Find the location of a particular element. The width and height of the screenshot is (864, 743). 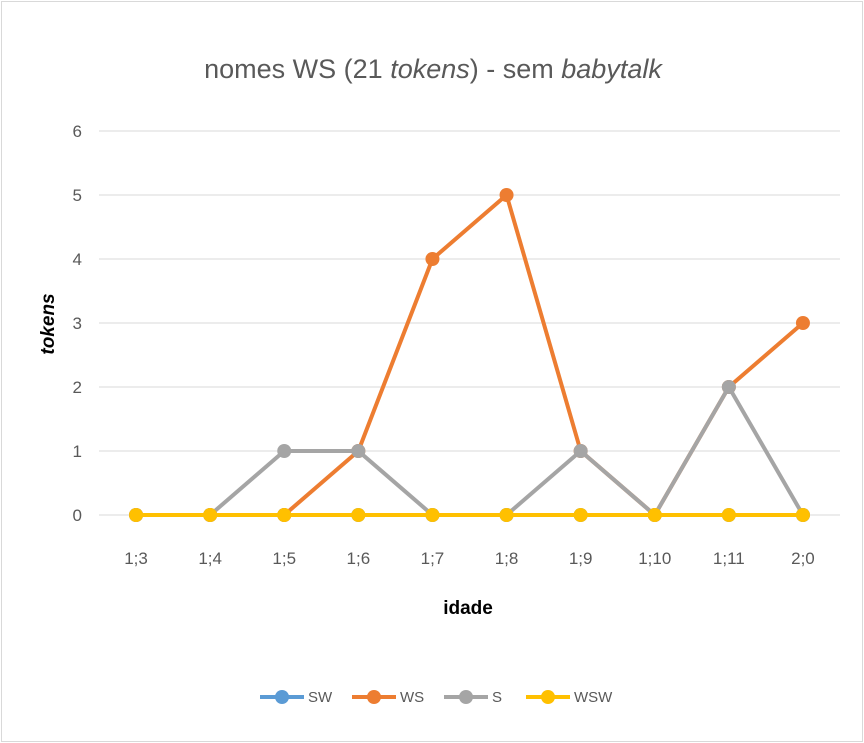

x-tick-label: 1;9 is located at coordinates (581, 558).